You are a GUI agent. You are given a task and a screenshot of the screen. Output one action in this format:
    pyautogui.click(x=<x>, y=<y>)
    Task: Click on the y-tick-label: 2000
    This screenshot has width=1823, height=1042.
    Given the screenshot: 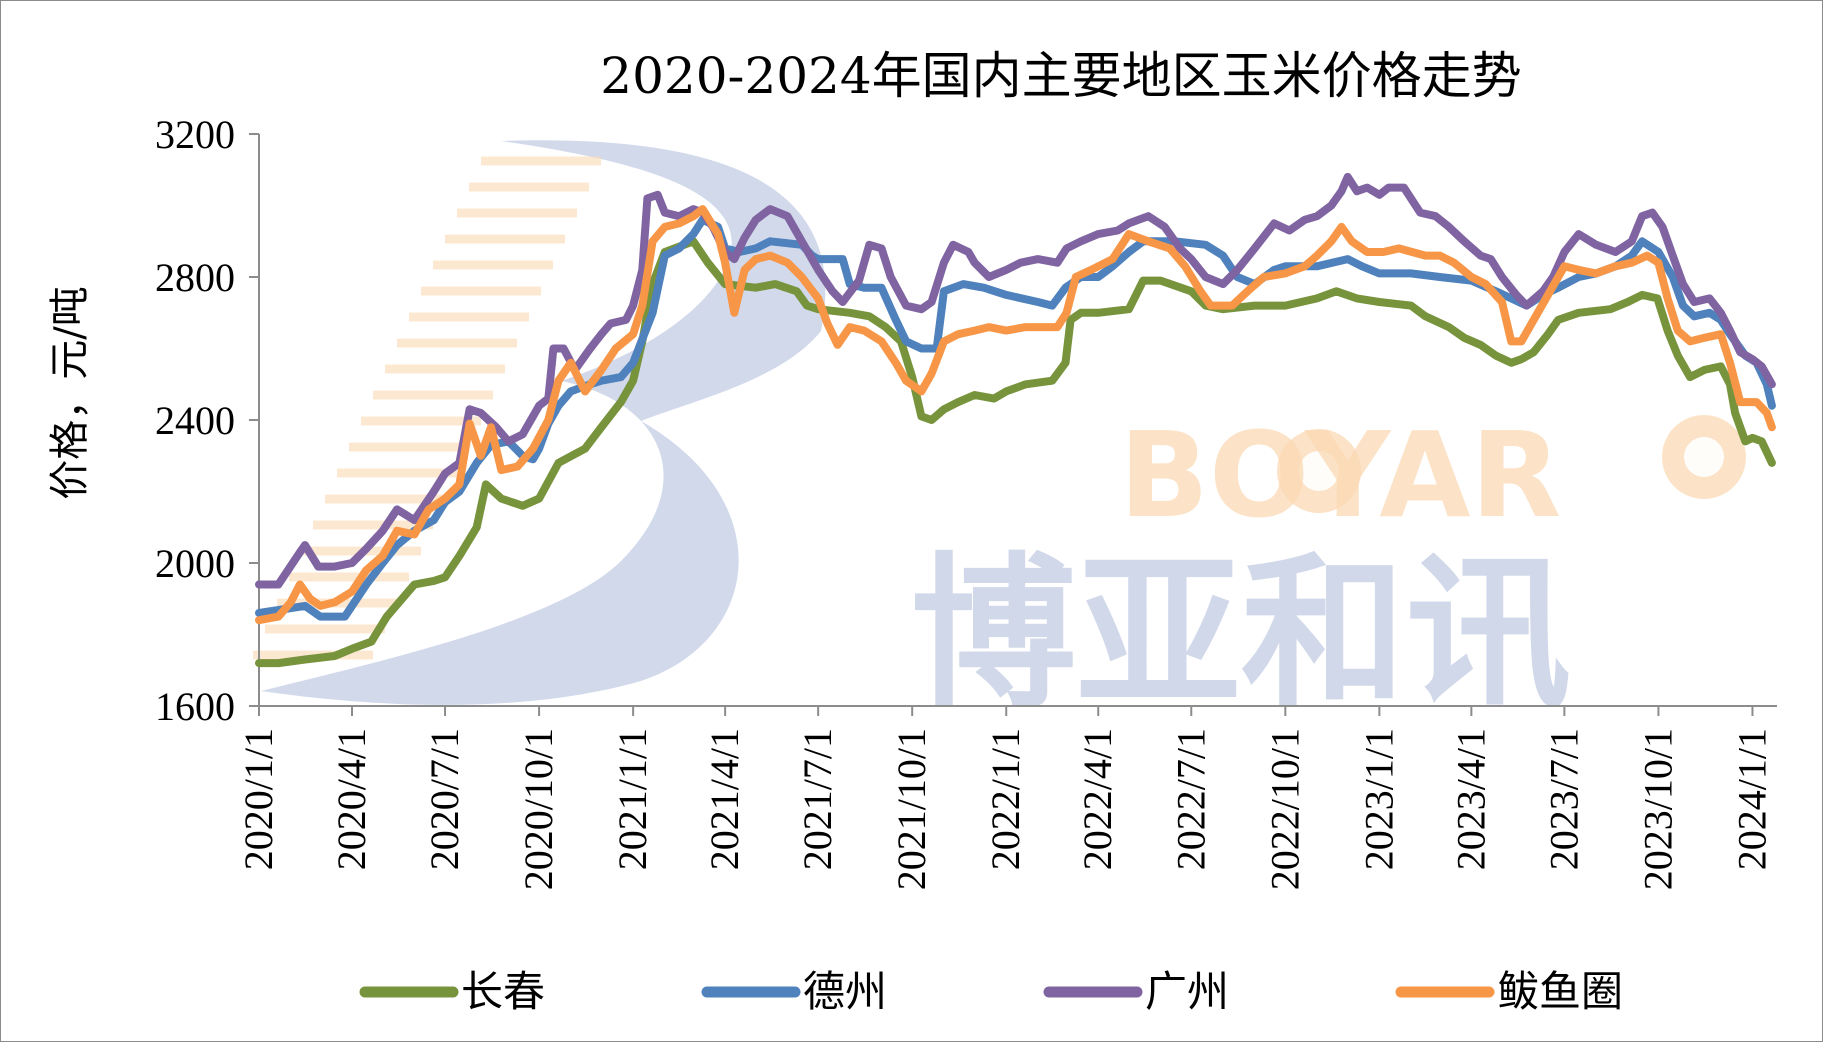 What is the action you would take?
    pyautogui.click(x=195, y=563)
    